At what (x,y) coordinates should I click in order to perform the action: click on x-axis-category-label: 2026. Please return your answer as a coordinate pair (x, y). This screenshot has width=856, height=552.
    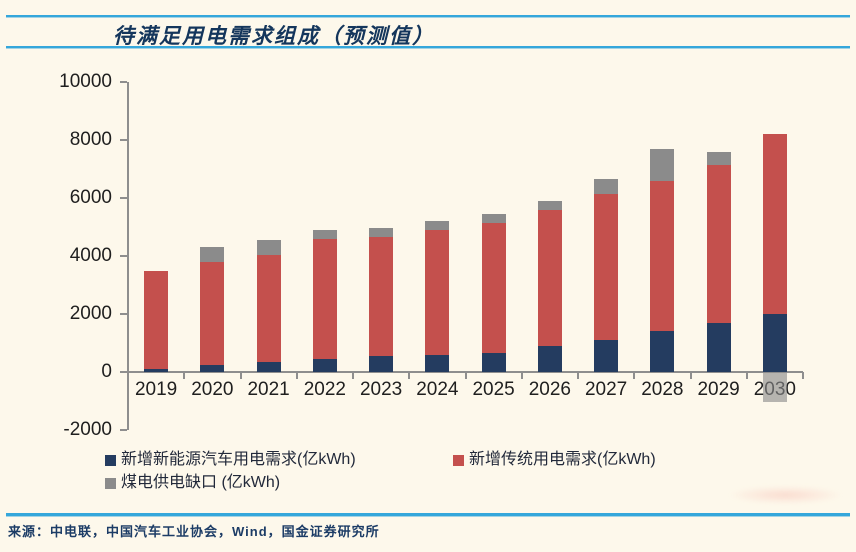
    Looking at the image, I should click on (550, 389).